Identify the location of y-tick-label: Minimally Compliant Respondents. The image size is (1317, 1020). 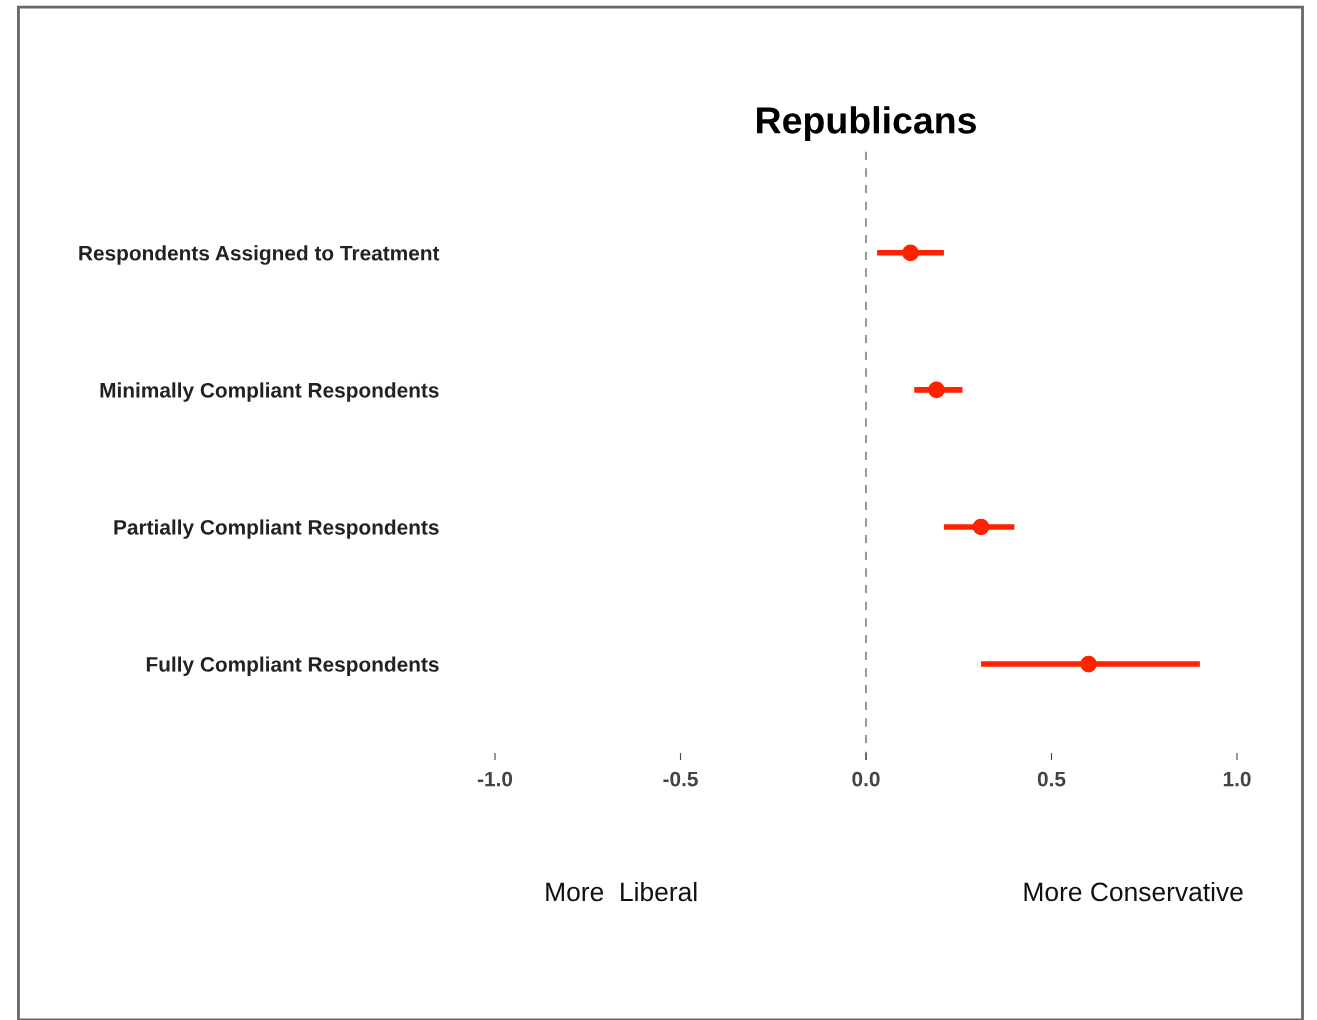
(269, 392).